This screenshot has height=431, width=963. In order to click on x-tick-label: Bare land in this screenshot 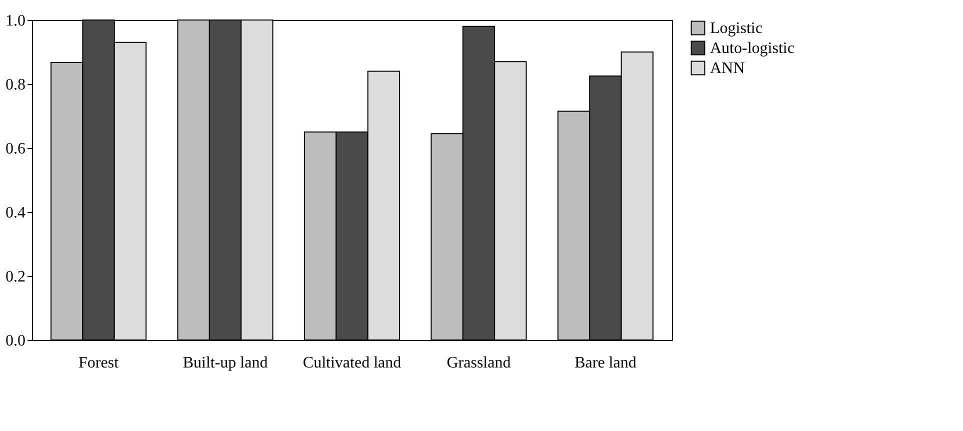, I will do `click(605, 363)`.